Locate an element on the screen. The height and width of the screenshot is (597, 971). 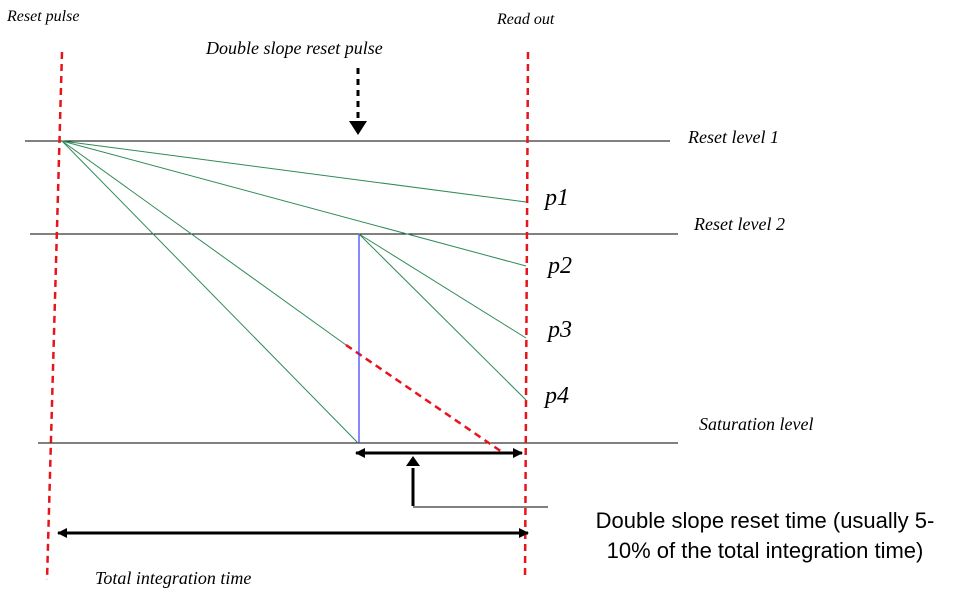
saturation-level-label: Saturation level is located at coordinates (756, 424).